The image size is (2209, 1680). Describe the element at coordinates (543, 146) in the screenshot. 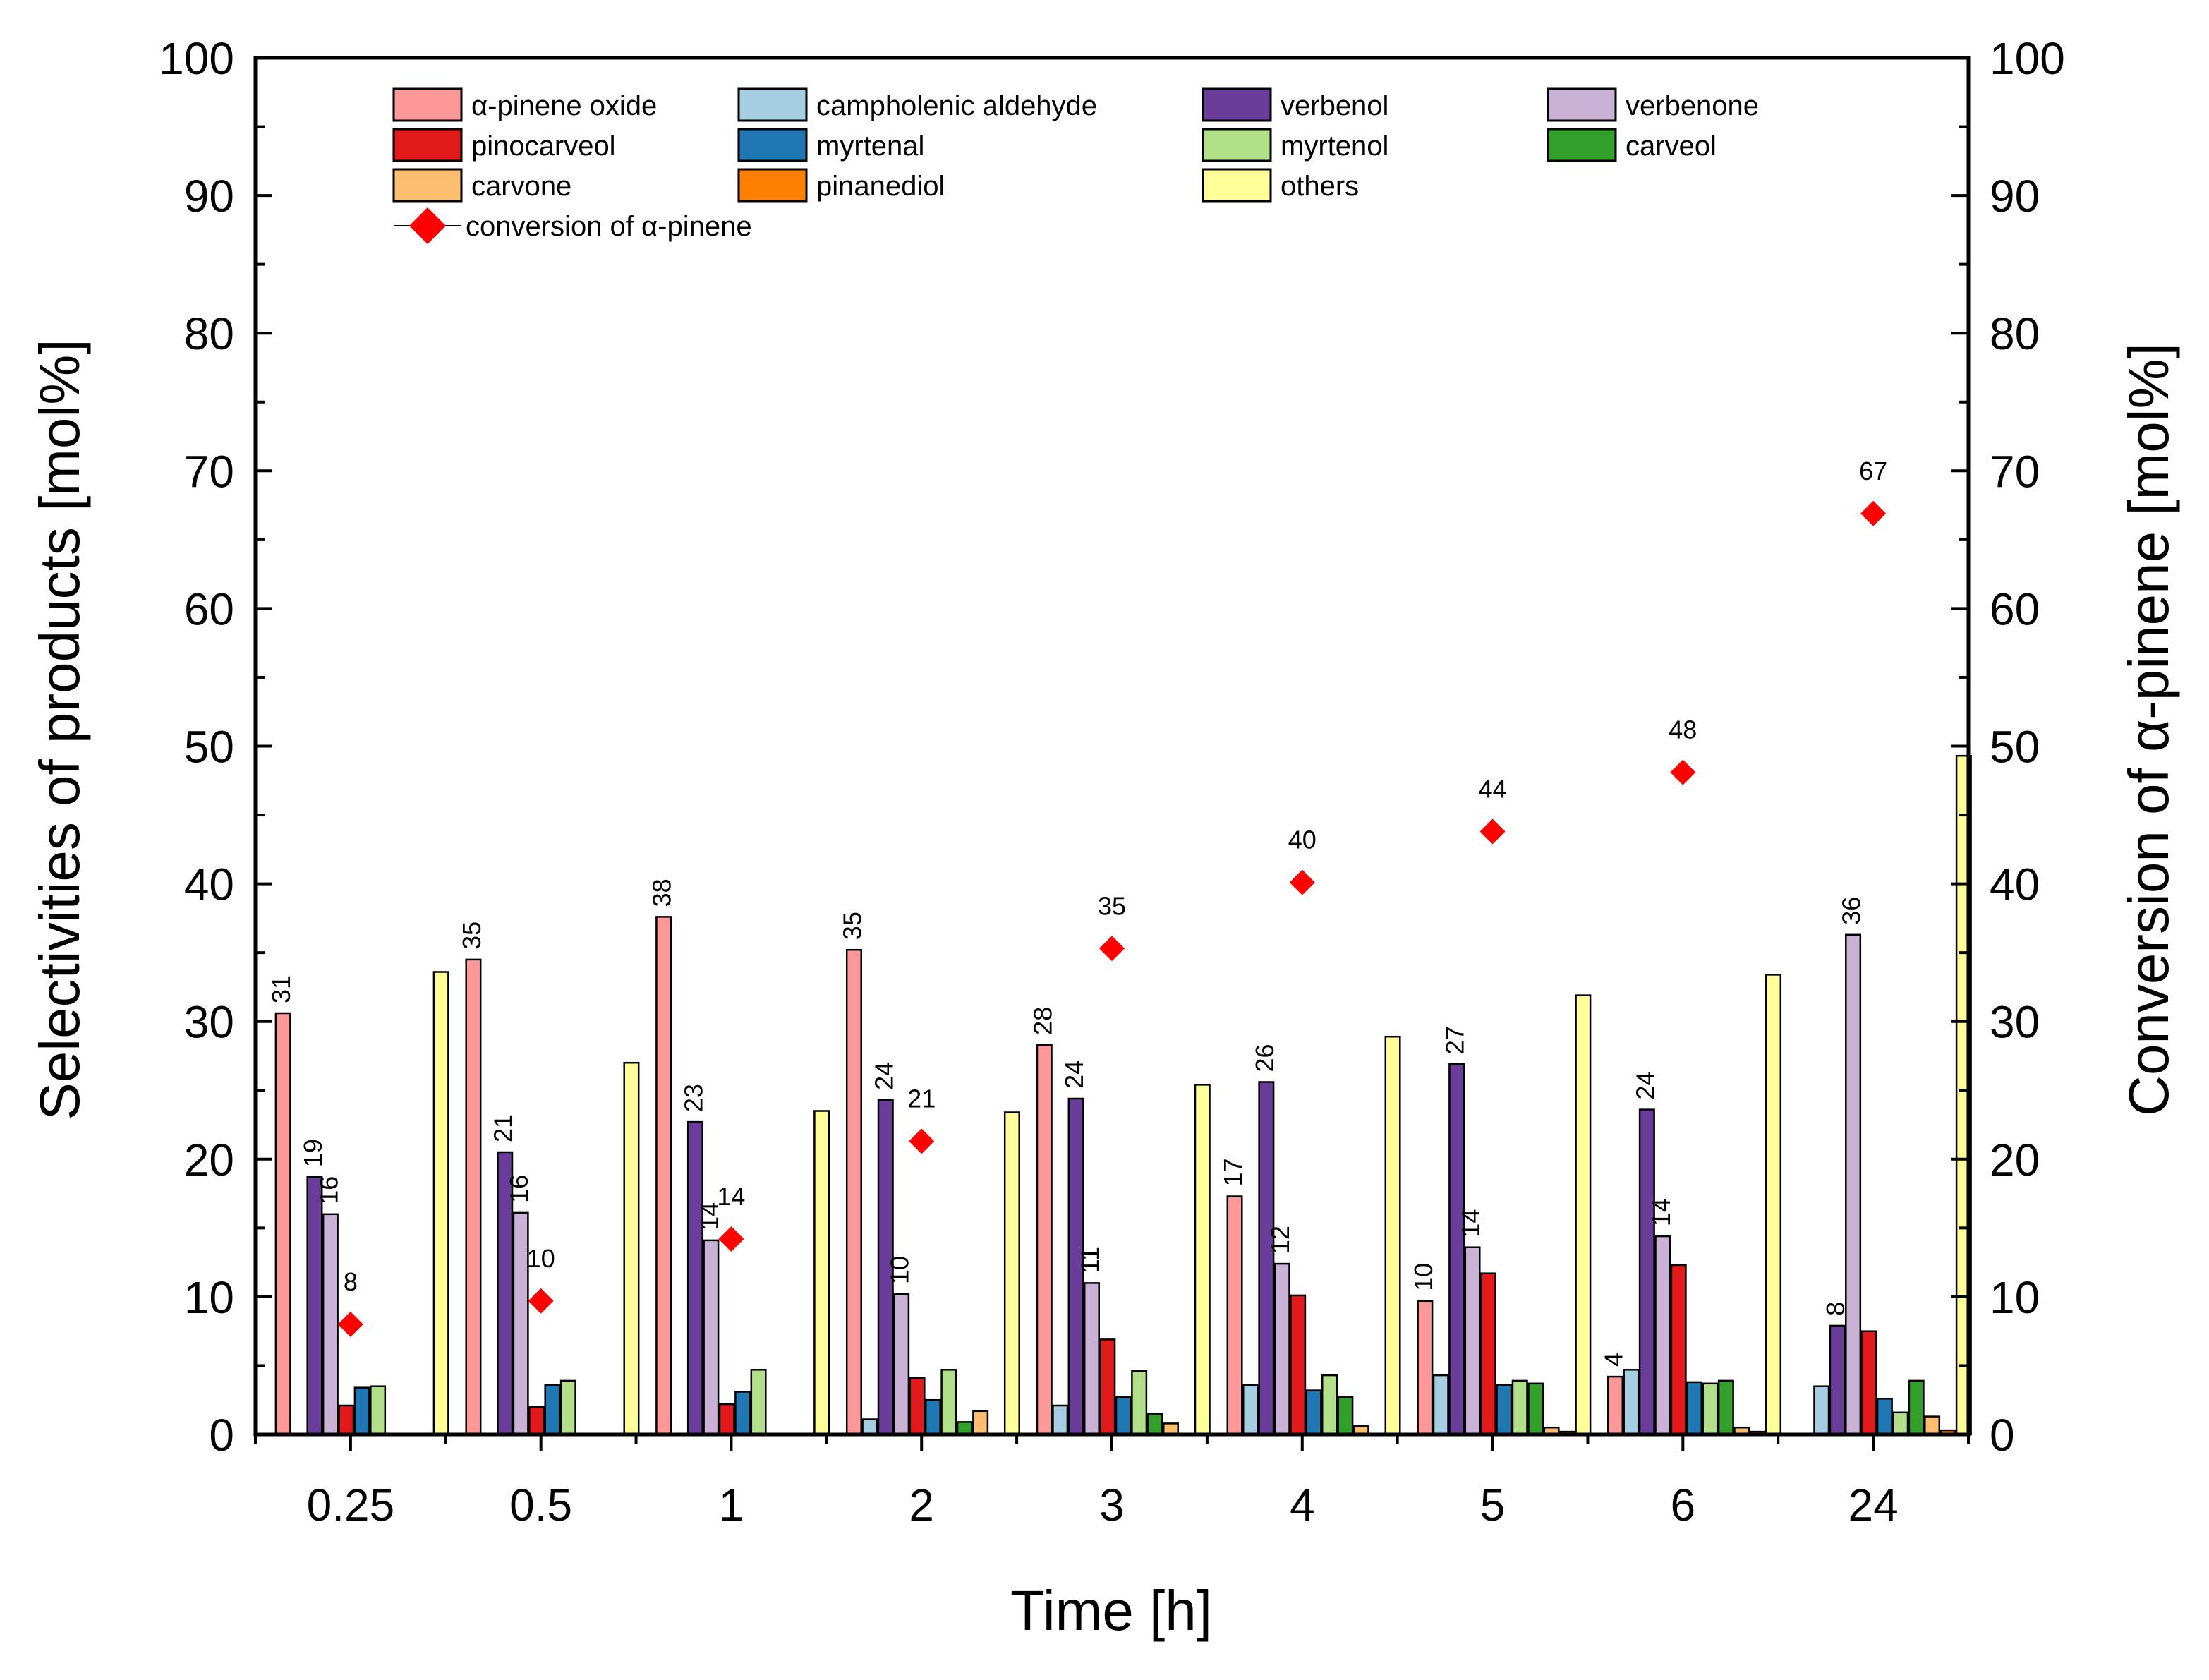

I see `legend-label-5: pinocarveol` at that location.